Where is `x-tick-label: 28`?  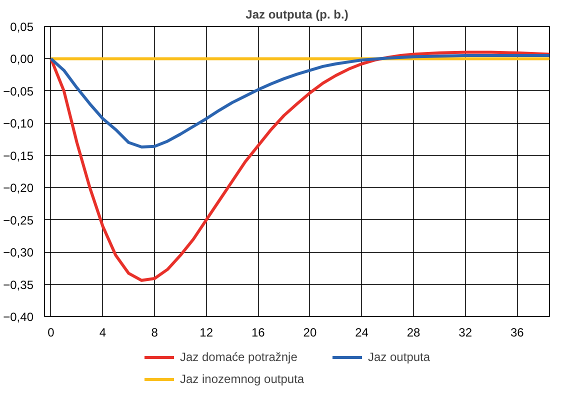 x-tick-label: 28 is located at coordinates (413, 333).